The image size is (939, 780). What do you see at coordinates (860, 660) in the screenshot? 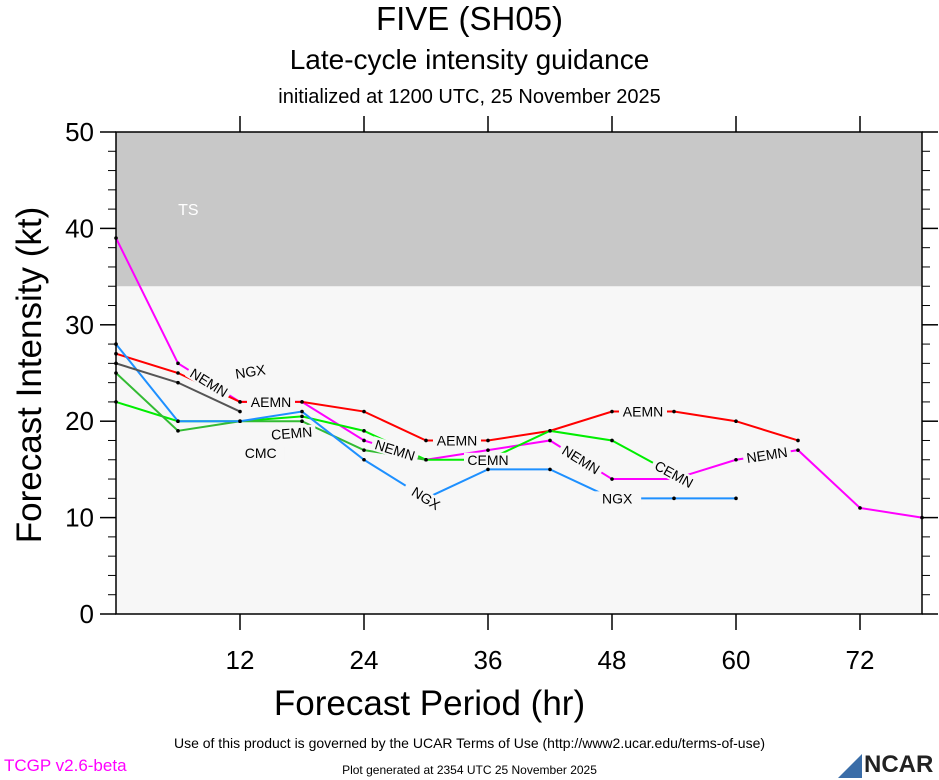
I see `x-tick-label: 72` at bounding box center [860, 660].